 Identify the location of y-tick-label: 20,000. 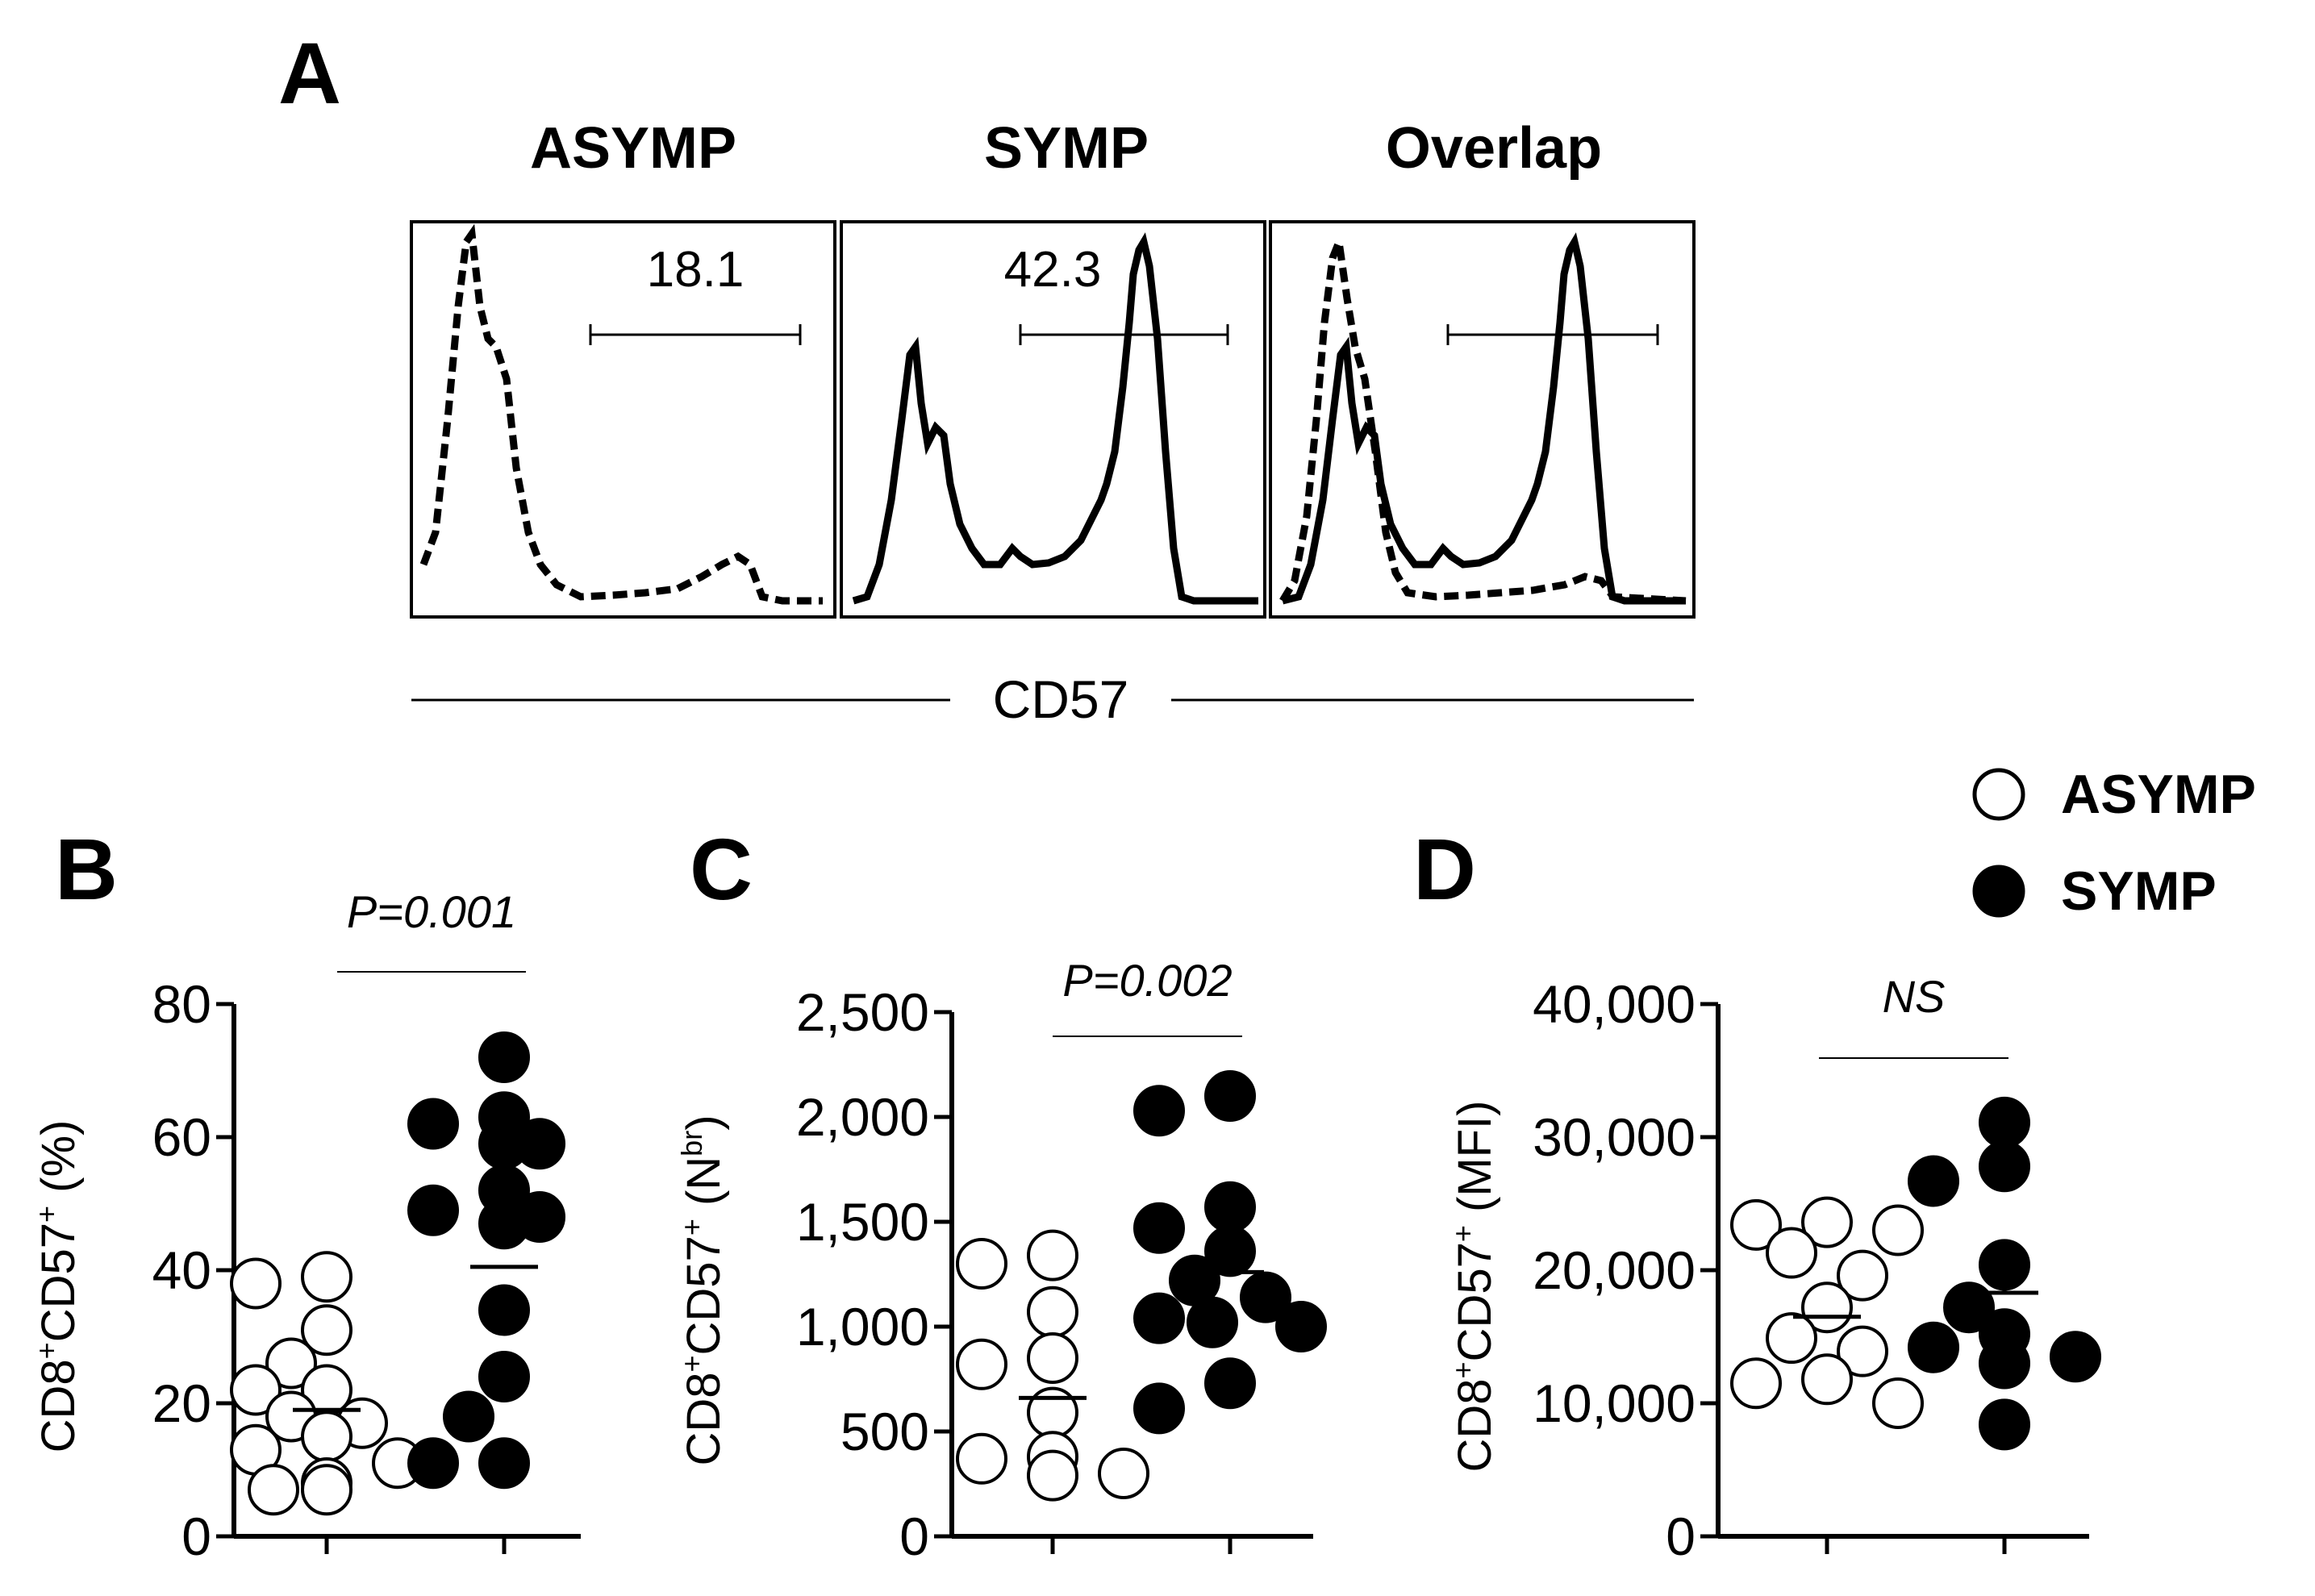
(1614, 1270).